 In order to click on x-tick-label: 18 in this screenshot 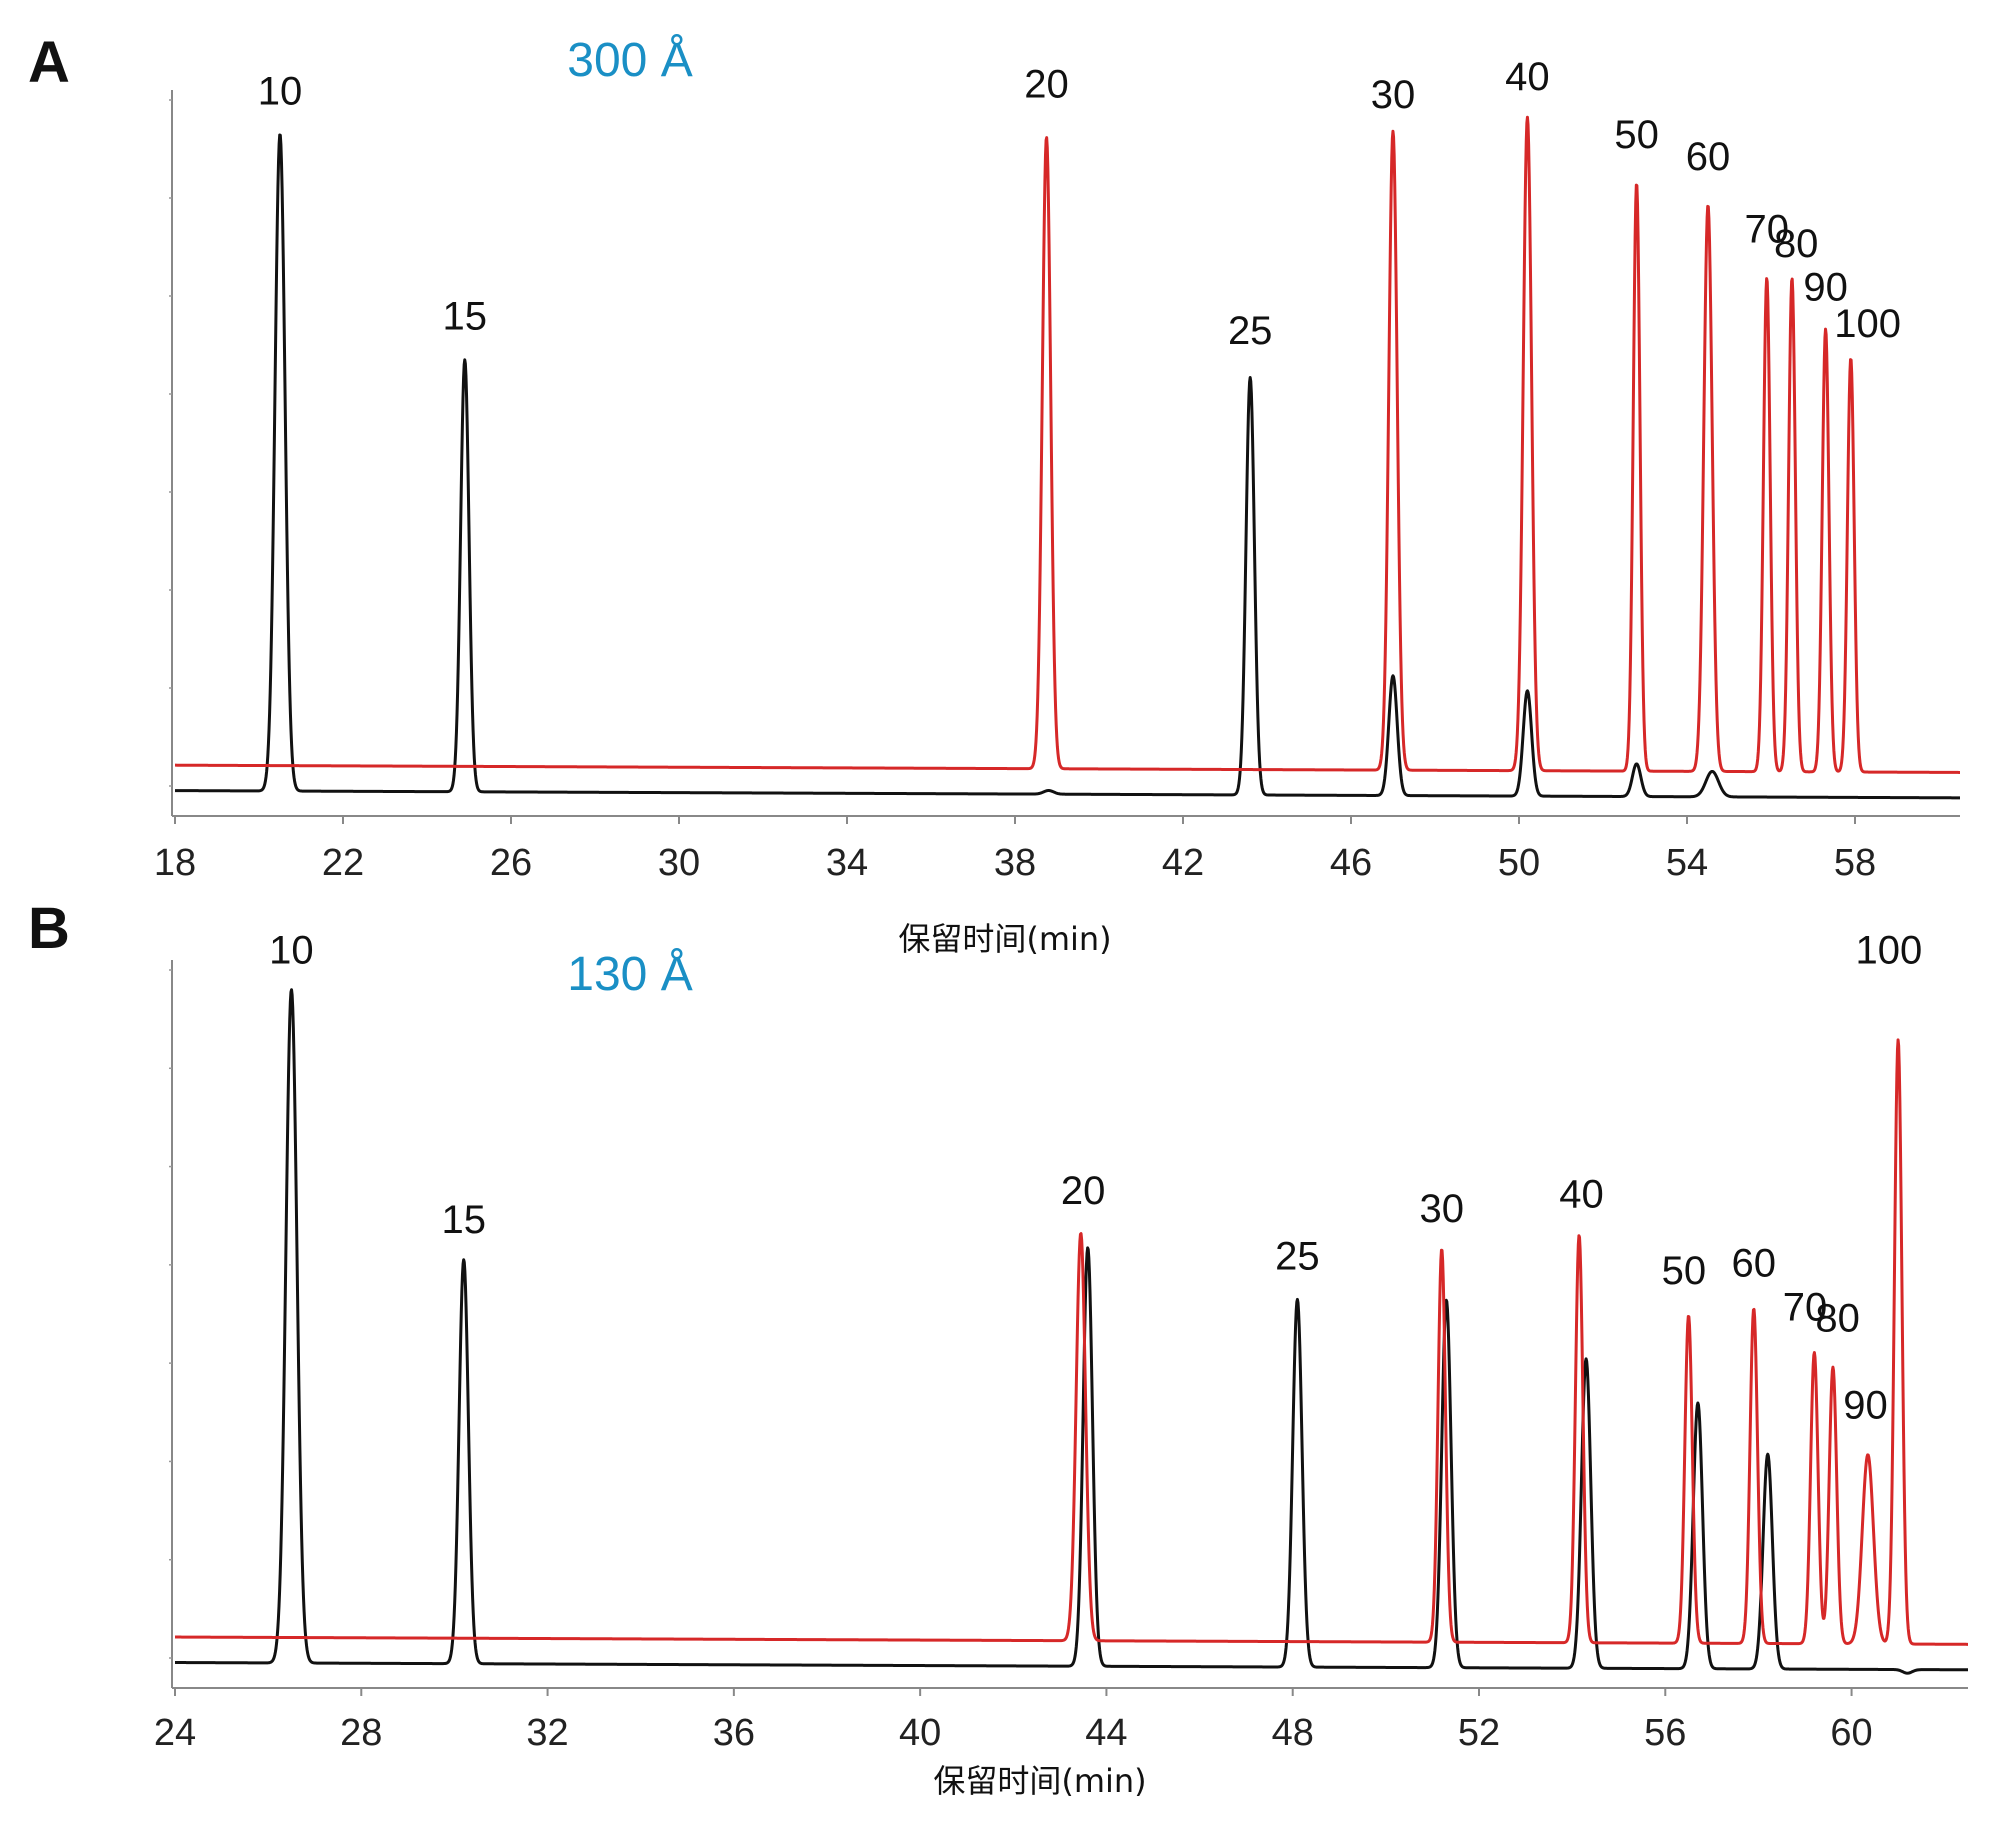, I will do `click(175, 863)`.